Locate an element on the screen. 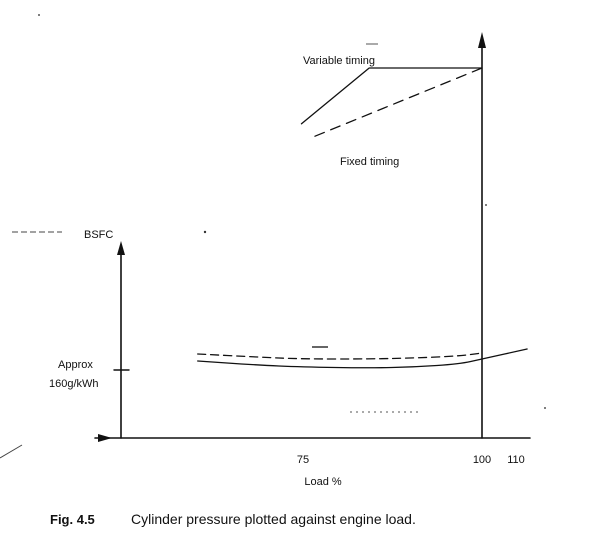 The image size is (599, 540). bsfc-axis-arrow is located at coordinates (121, 248).